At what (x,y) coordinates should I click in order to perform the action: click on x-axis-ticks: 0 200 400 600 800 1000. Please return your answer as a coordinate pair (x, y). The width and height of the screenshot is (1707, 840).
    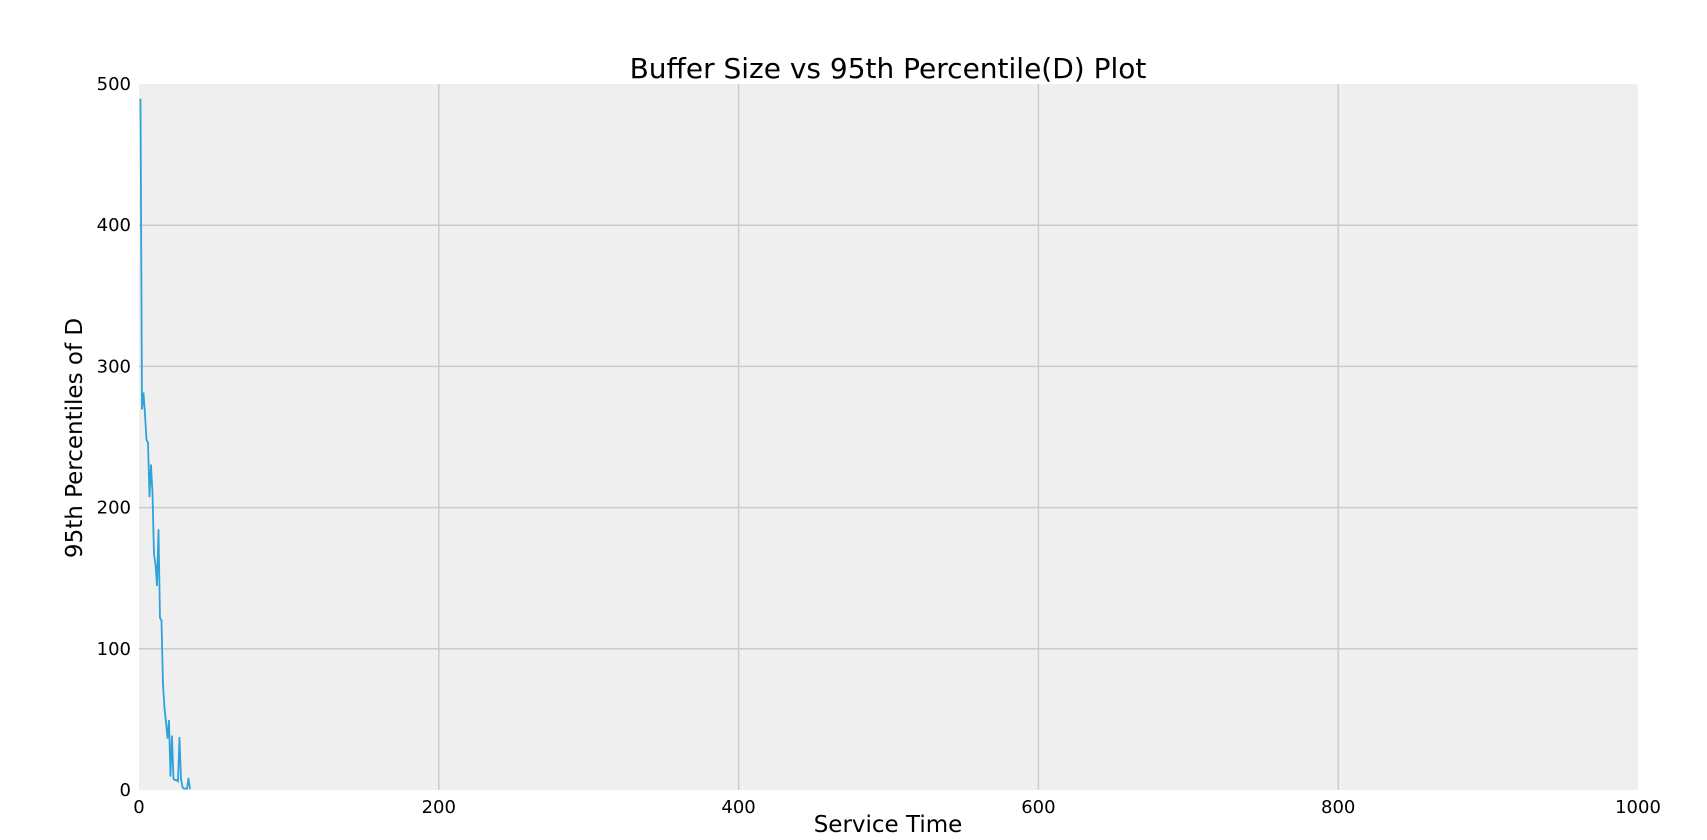
    Looking at the image, I should click on (897, 807).